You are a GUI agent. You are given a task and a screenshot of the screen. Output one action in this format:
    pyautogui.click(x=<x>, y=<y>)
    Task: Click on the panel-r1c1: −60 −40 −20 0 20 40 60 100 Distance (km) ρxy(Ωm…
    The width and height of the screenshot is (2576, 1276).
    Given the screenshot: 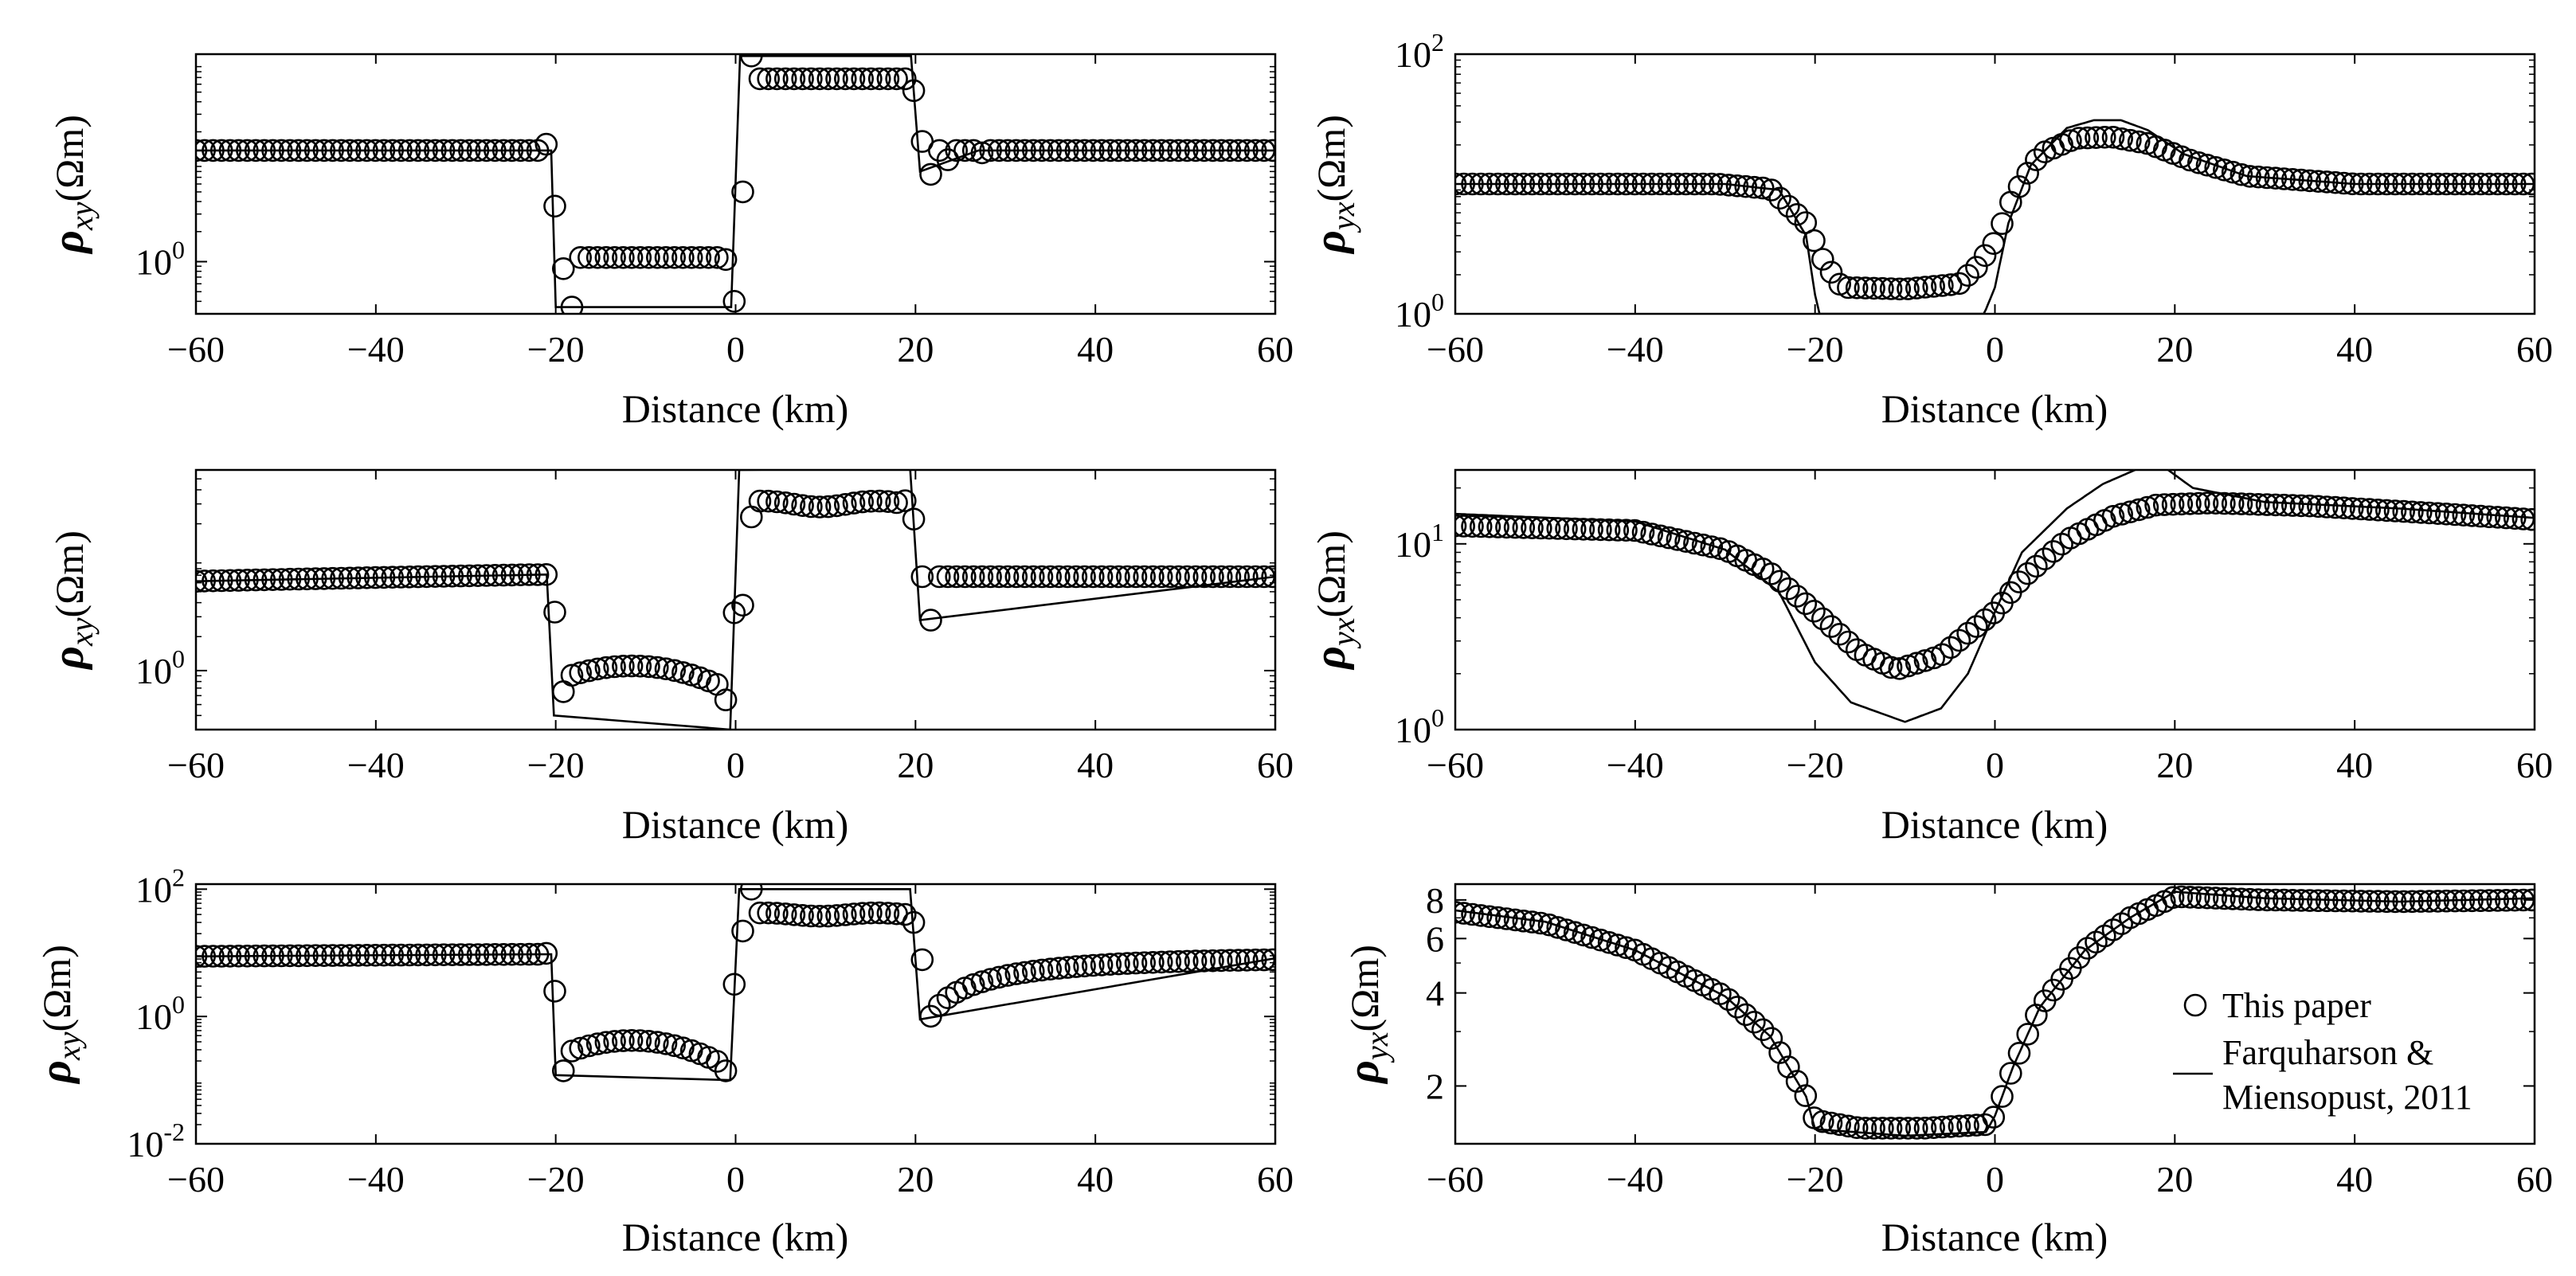 What is the action you would take?
    pyautogui.click(x=669, y=242)
    